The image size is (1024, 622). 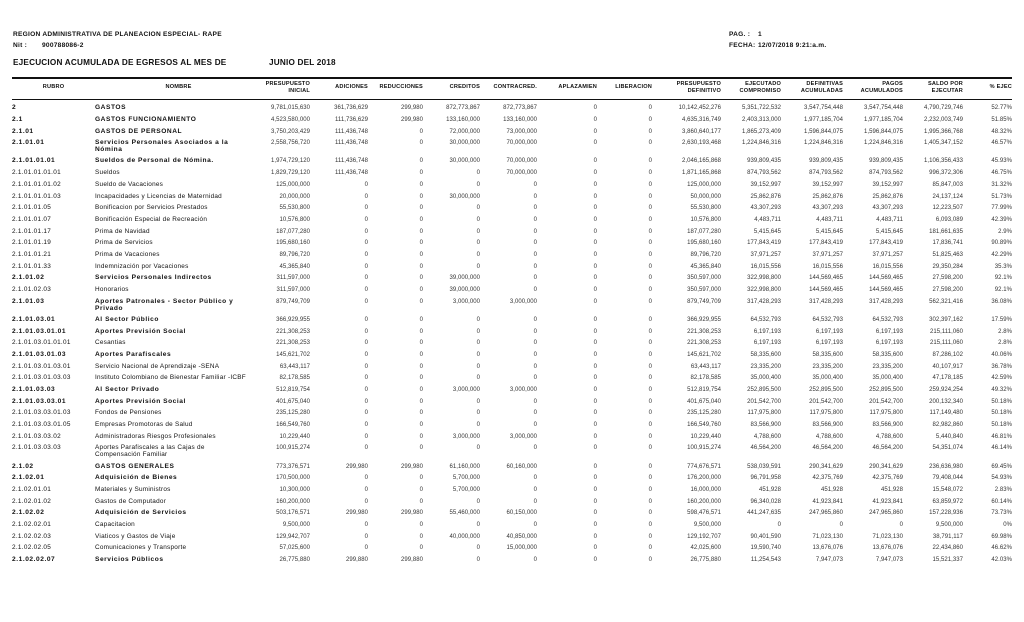 What do you see at coordinates (1003, 490) in the screenshot?
I see `cell-porcentaje-ejecucion: 2.83%` at bounding box center [1003, 490].